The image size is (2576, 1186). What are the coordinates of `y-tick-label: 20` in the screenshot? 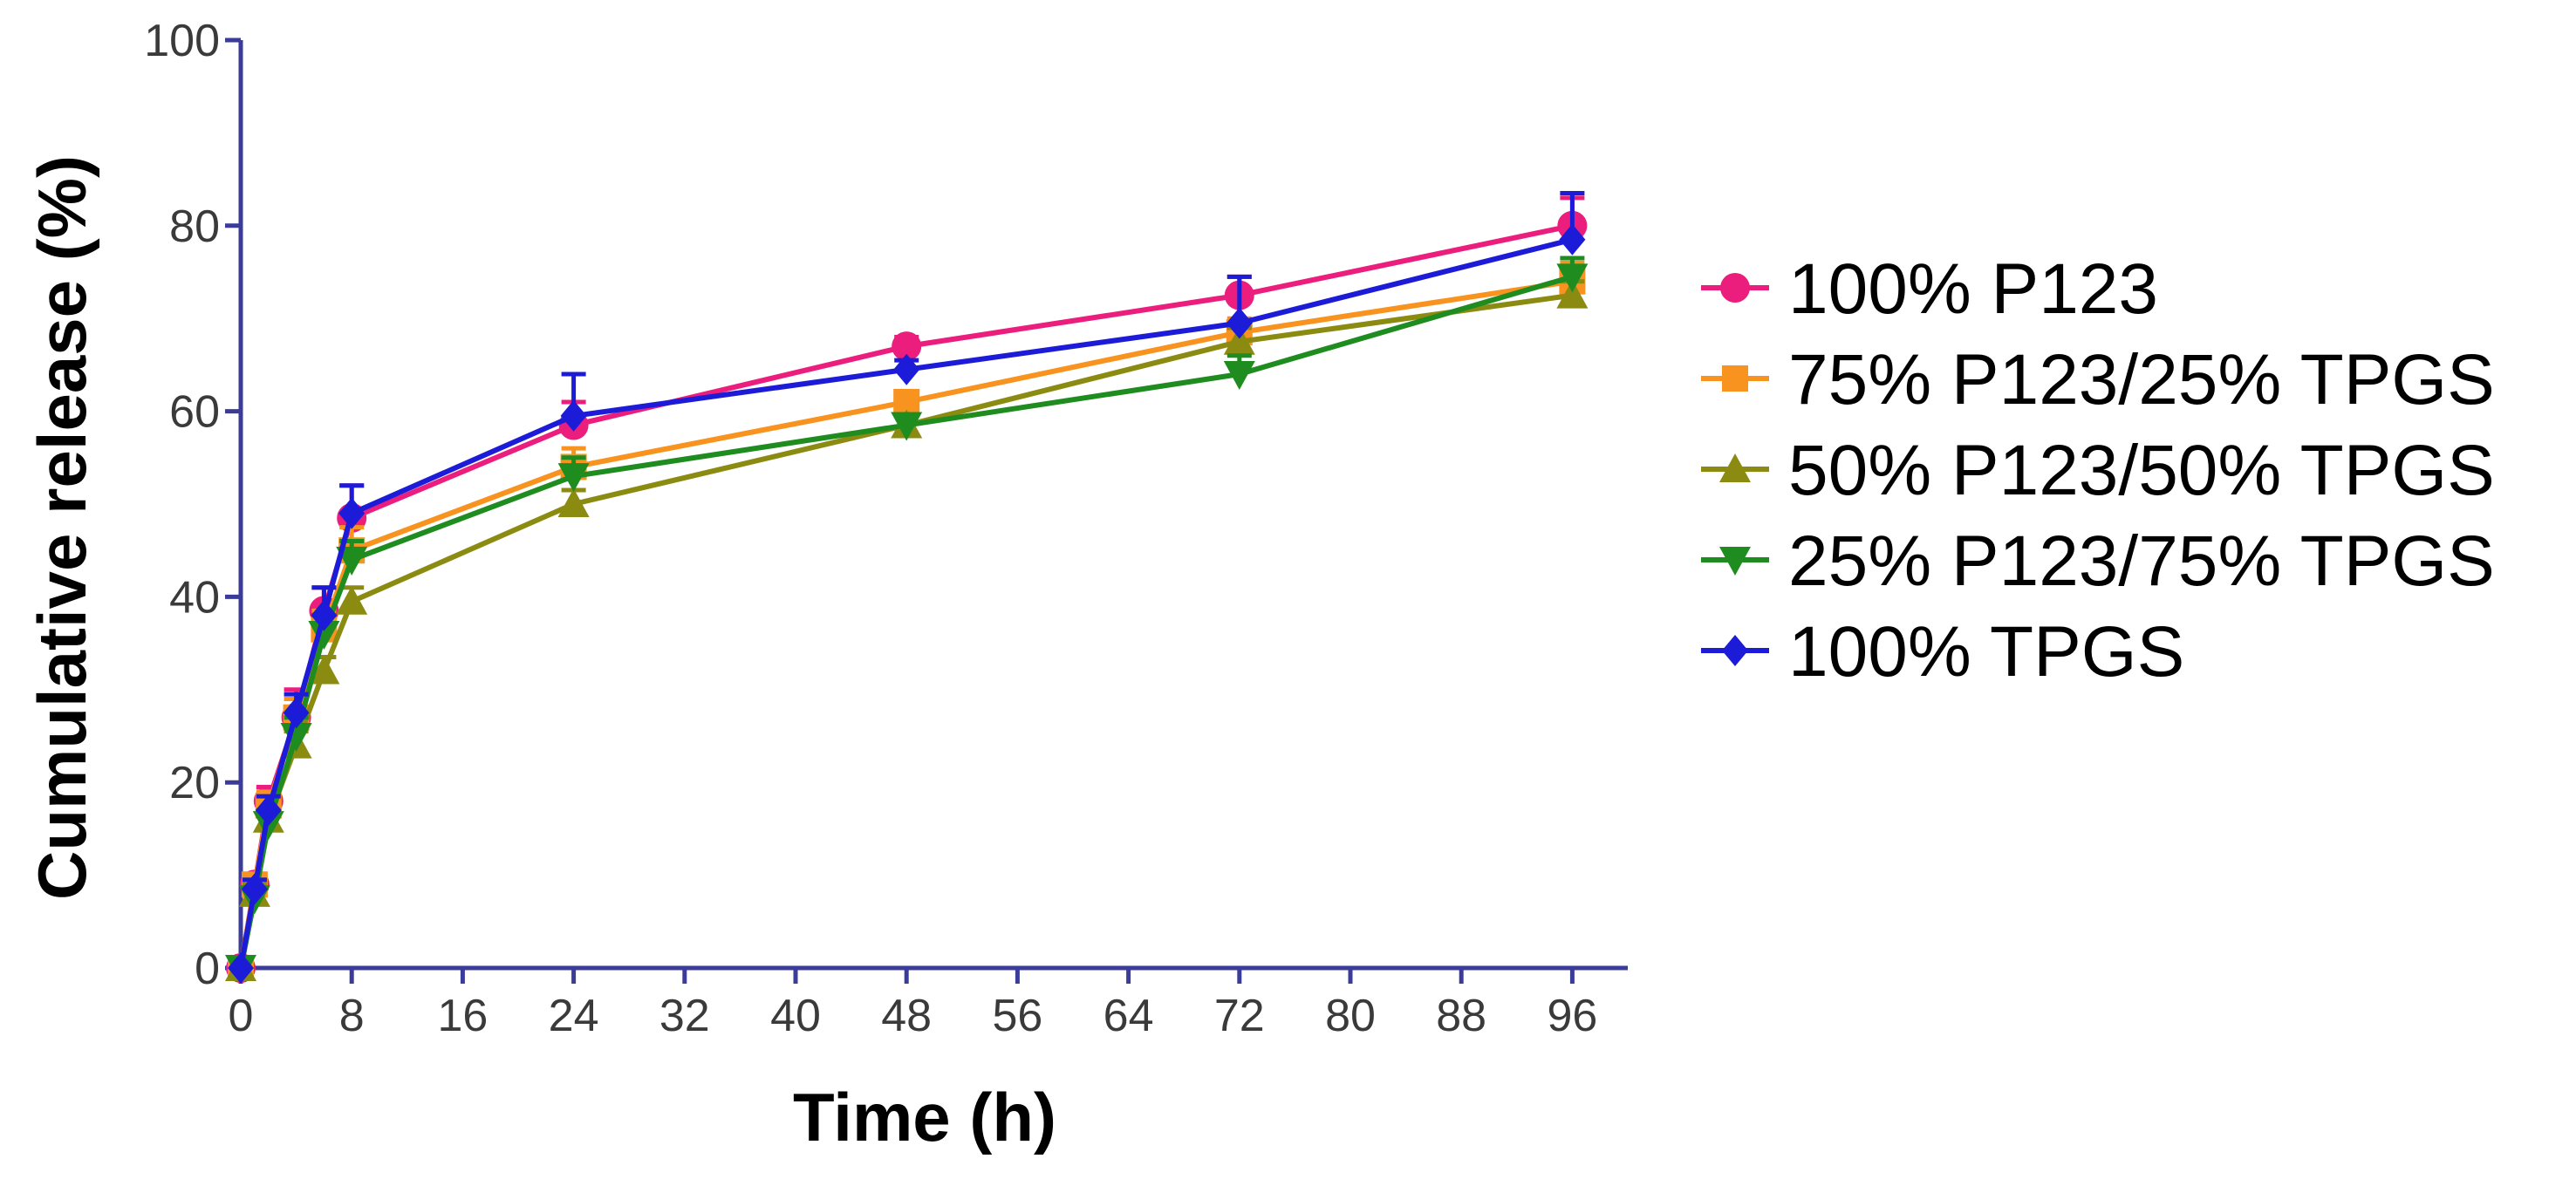 It's located at (194, 783).